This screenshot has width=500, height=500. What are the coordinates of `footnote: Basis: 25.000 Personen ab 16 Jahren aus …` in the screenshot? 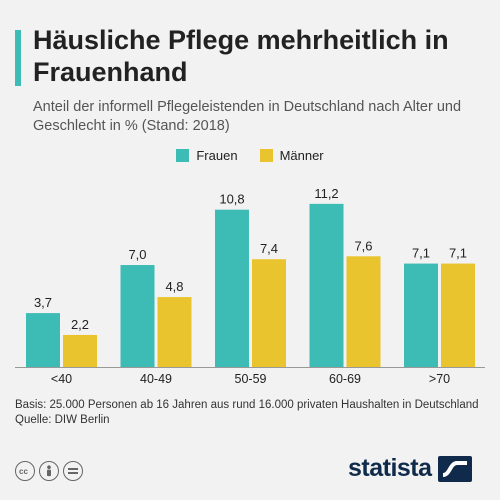 It's located at (250, 413).